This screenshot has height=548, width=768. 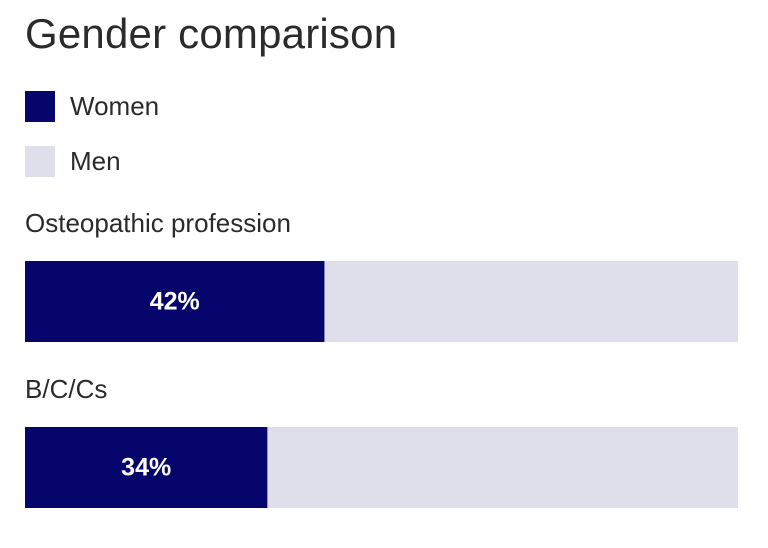 I want to click on bar-men-b-c-cs, so click(x=502, y=467).